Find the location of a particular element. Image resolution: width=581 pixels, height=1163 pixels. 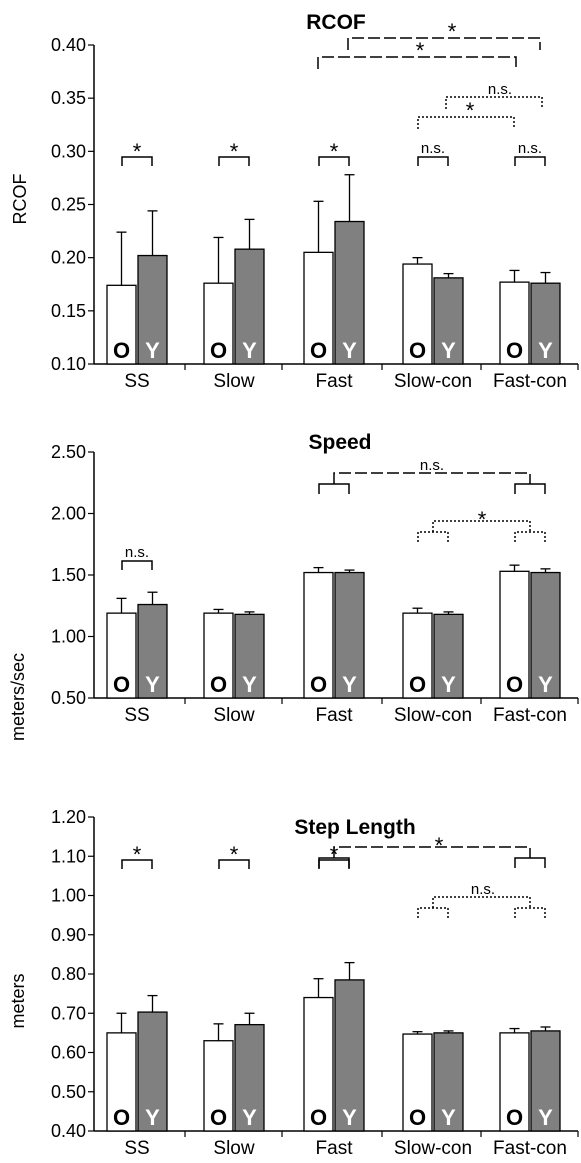

y-tick-label: 0.15 is located at coordinates (68, 311).